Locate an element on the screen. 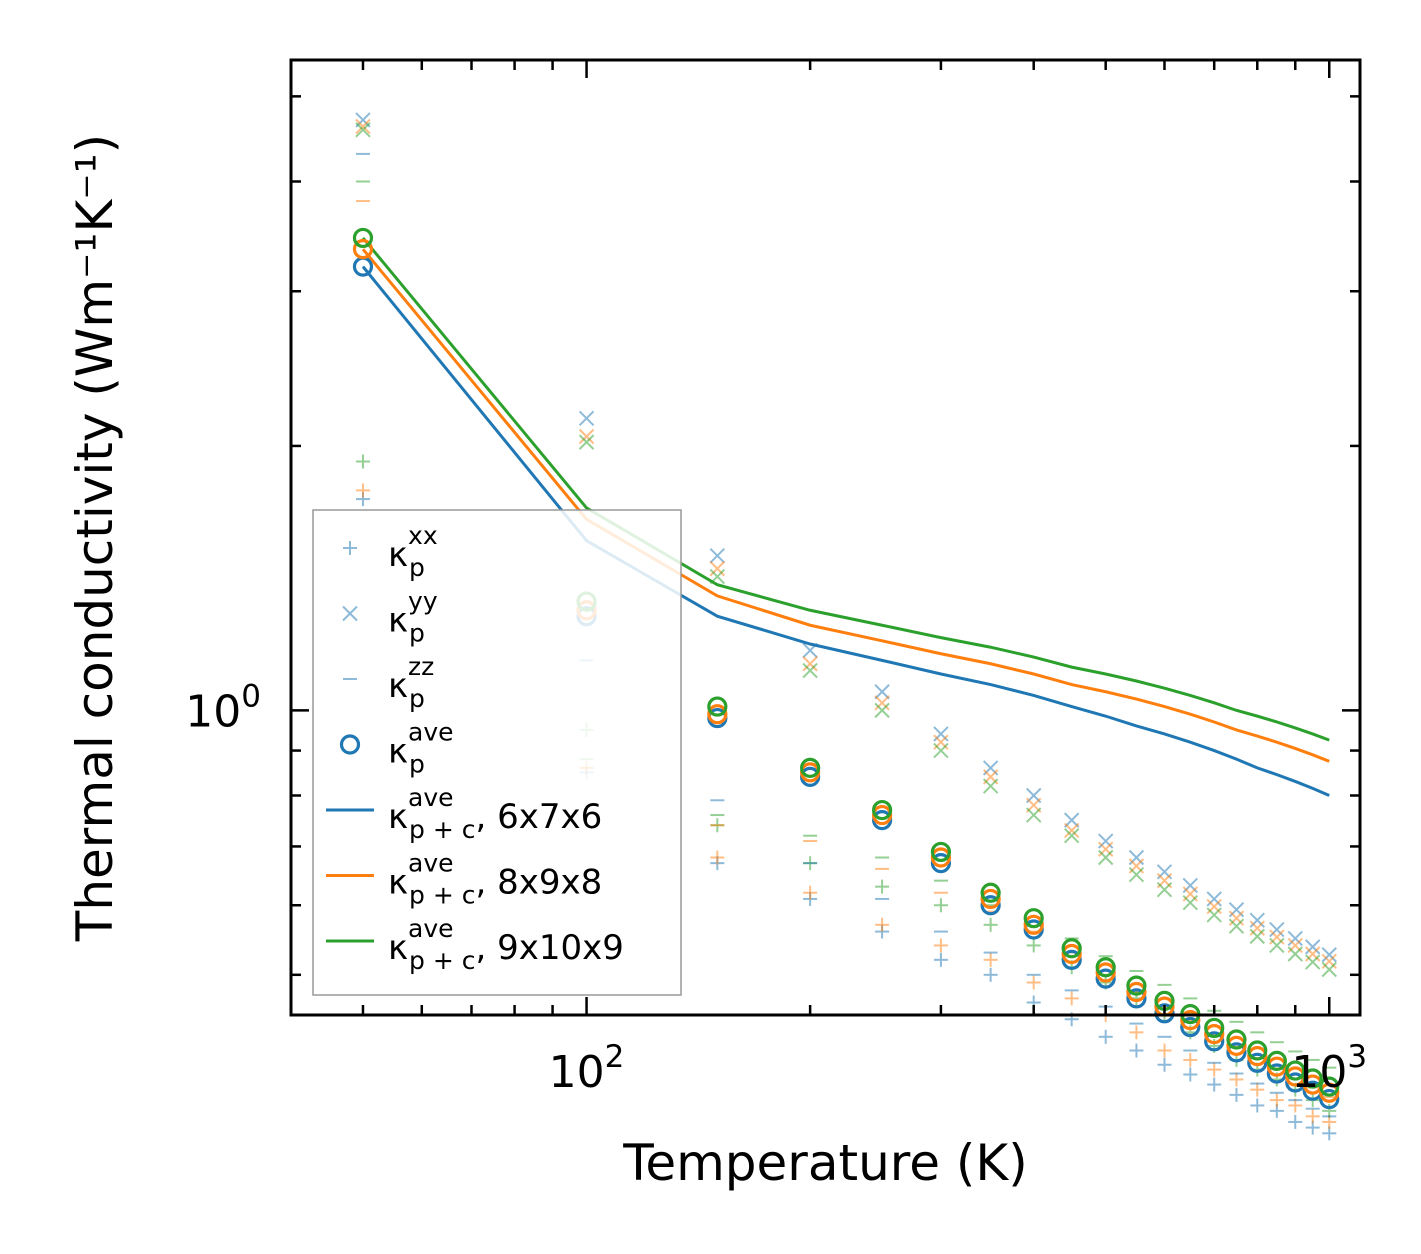 Image resolution: width=1421 pixels, height=1254 pixels. legend-label: κyy p is located at coordinates (413, 617).